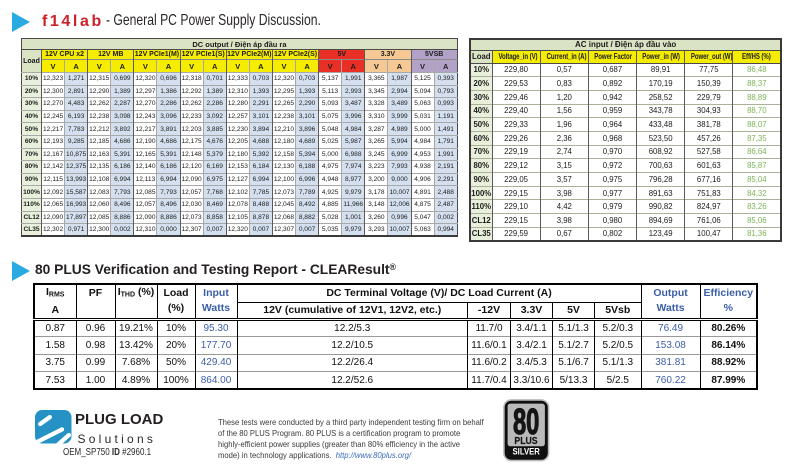  I want to click on svg-text: SILVER, so click(526, 452).